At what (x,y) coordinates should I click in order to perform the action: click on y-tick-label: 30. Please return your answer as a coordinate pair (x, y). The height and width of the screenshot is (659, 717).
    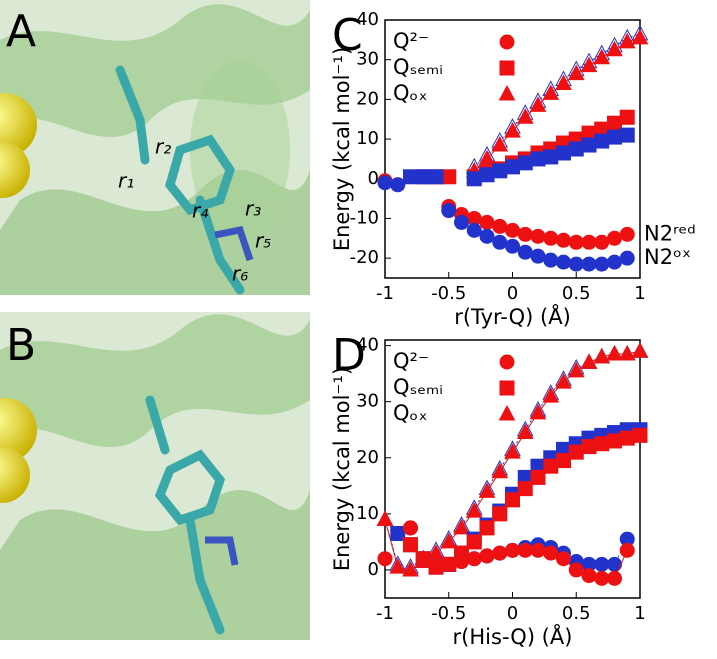
    Looking at the image, I should click on (367, 401).